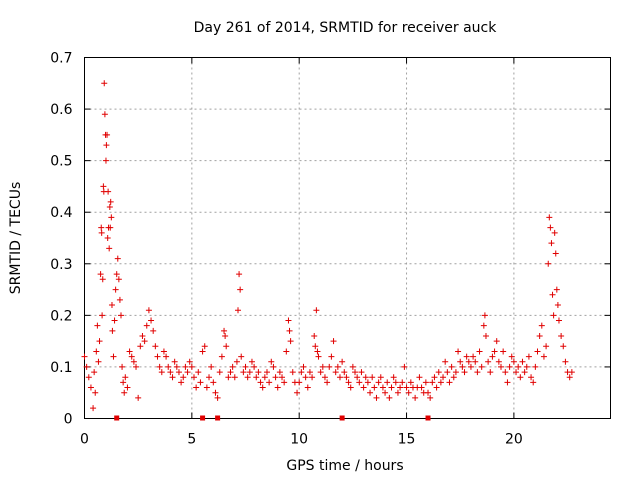 The height and width of the screenshot is (480, 640). Describe the element at coordinates (344, 466) in the screenshot. I see `x-axis-label: GPS time / hours` at that location.